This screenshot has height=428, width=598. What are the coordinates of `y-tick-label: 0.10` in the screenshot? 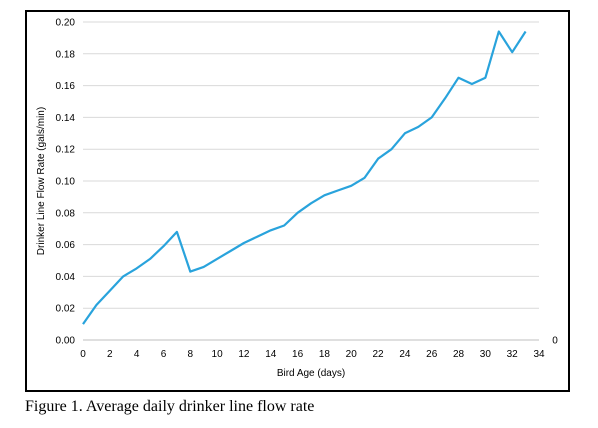 It's located at (66, 182).